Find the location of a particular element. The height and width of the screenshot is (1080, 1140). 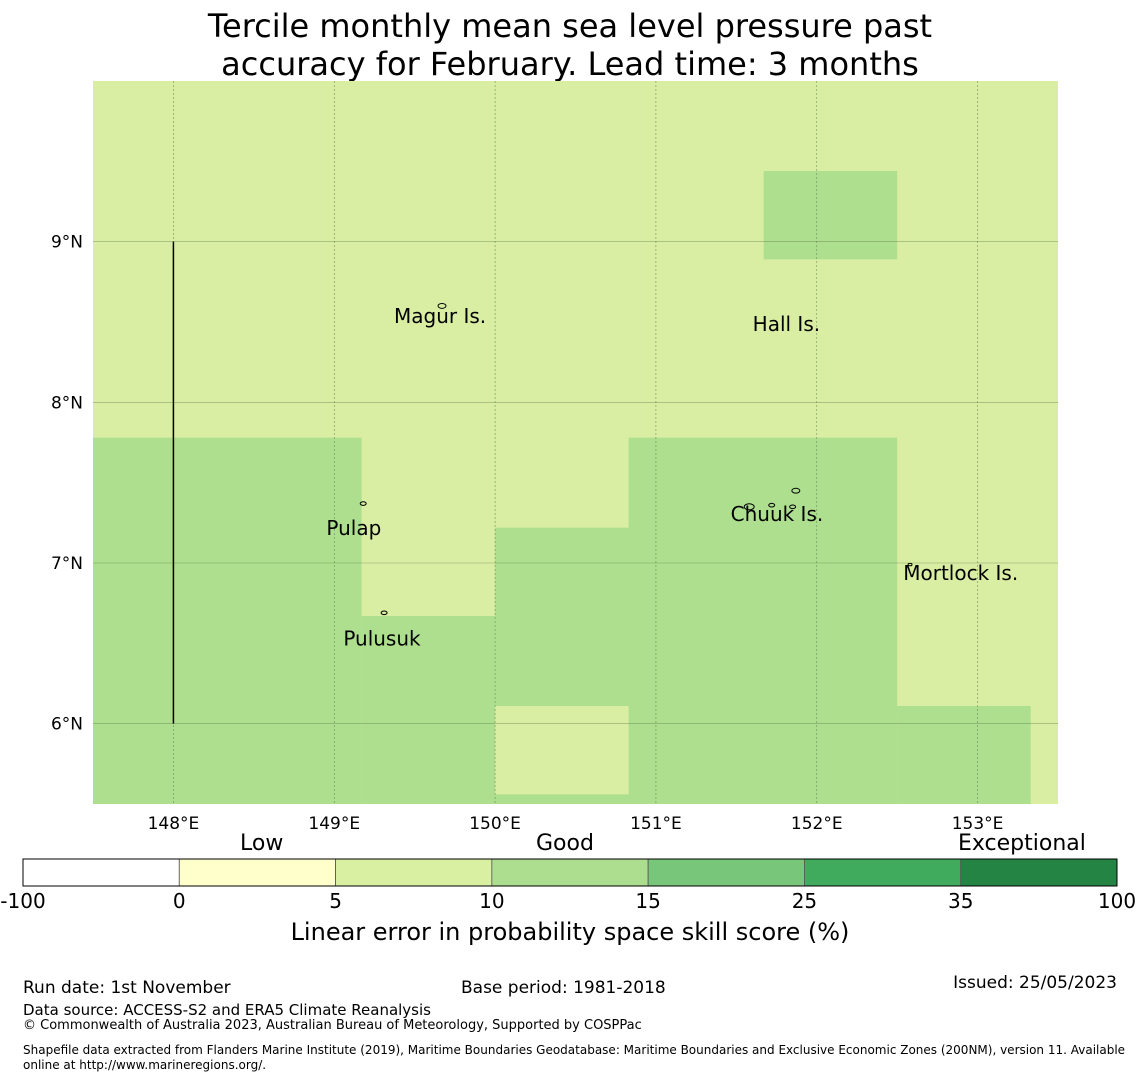

colorbar-tick-label: 35 is located at coordinates (960, 901).